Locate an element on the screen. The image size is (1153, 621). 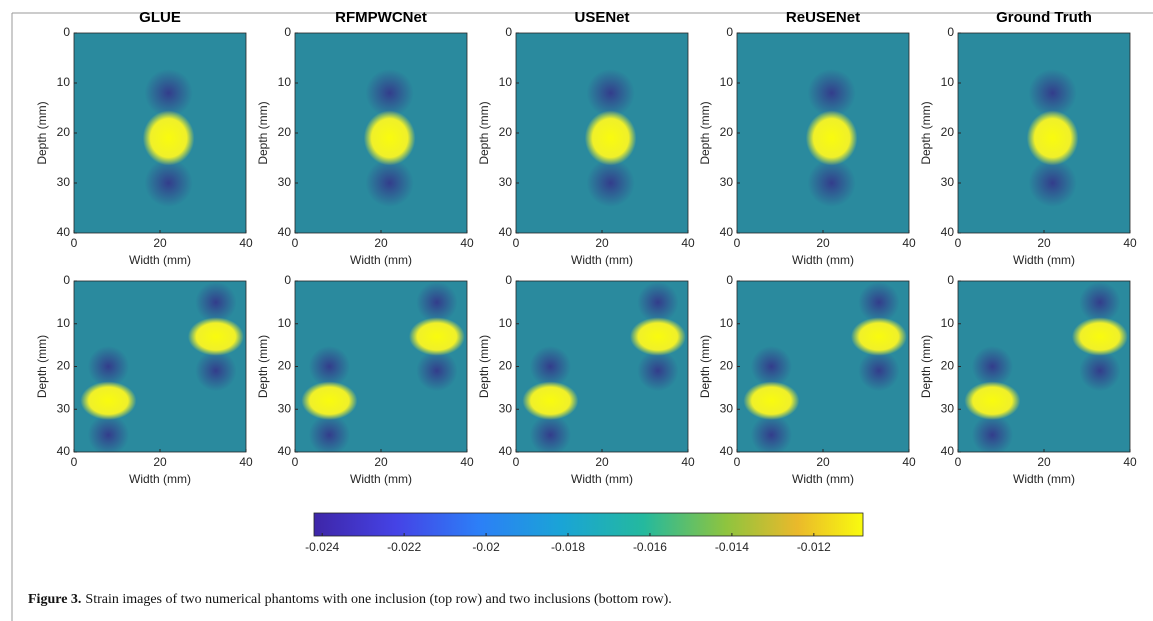
colorbar-tick-label: -0.014 is located at coordinates (732, 547).